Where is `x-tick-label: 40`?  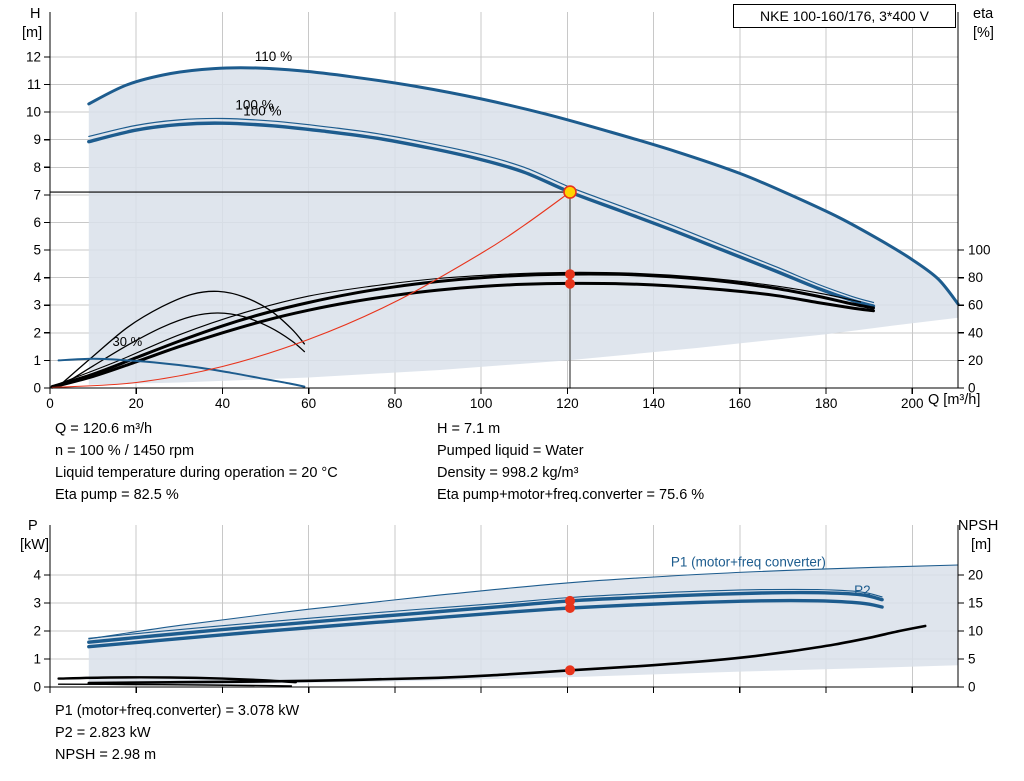 x-tick-label: 40 is located at coordinates (222, 403).